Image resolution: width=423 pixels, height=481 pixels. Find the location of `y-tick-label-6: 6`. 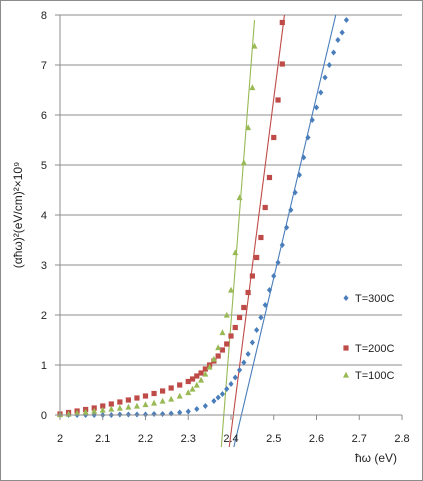

y-tick-label-6: 6 is located at coordinates (44, 116).